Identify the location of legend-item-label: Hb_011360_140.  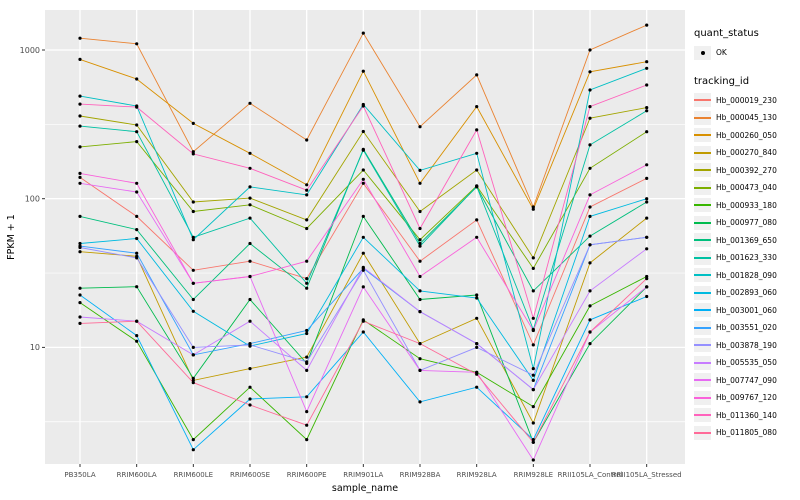
(746, 415).